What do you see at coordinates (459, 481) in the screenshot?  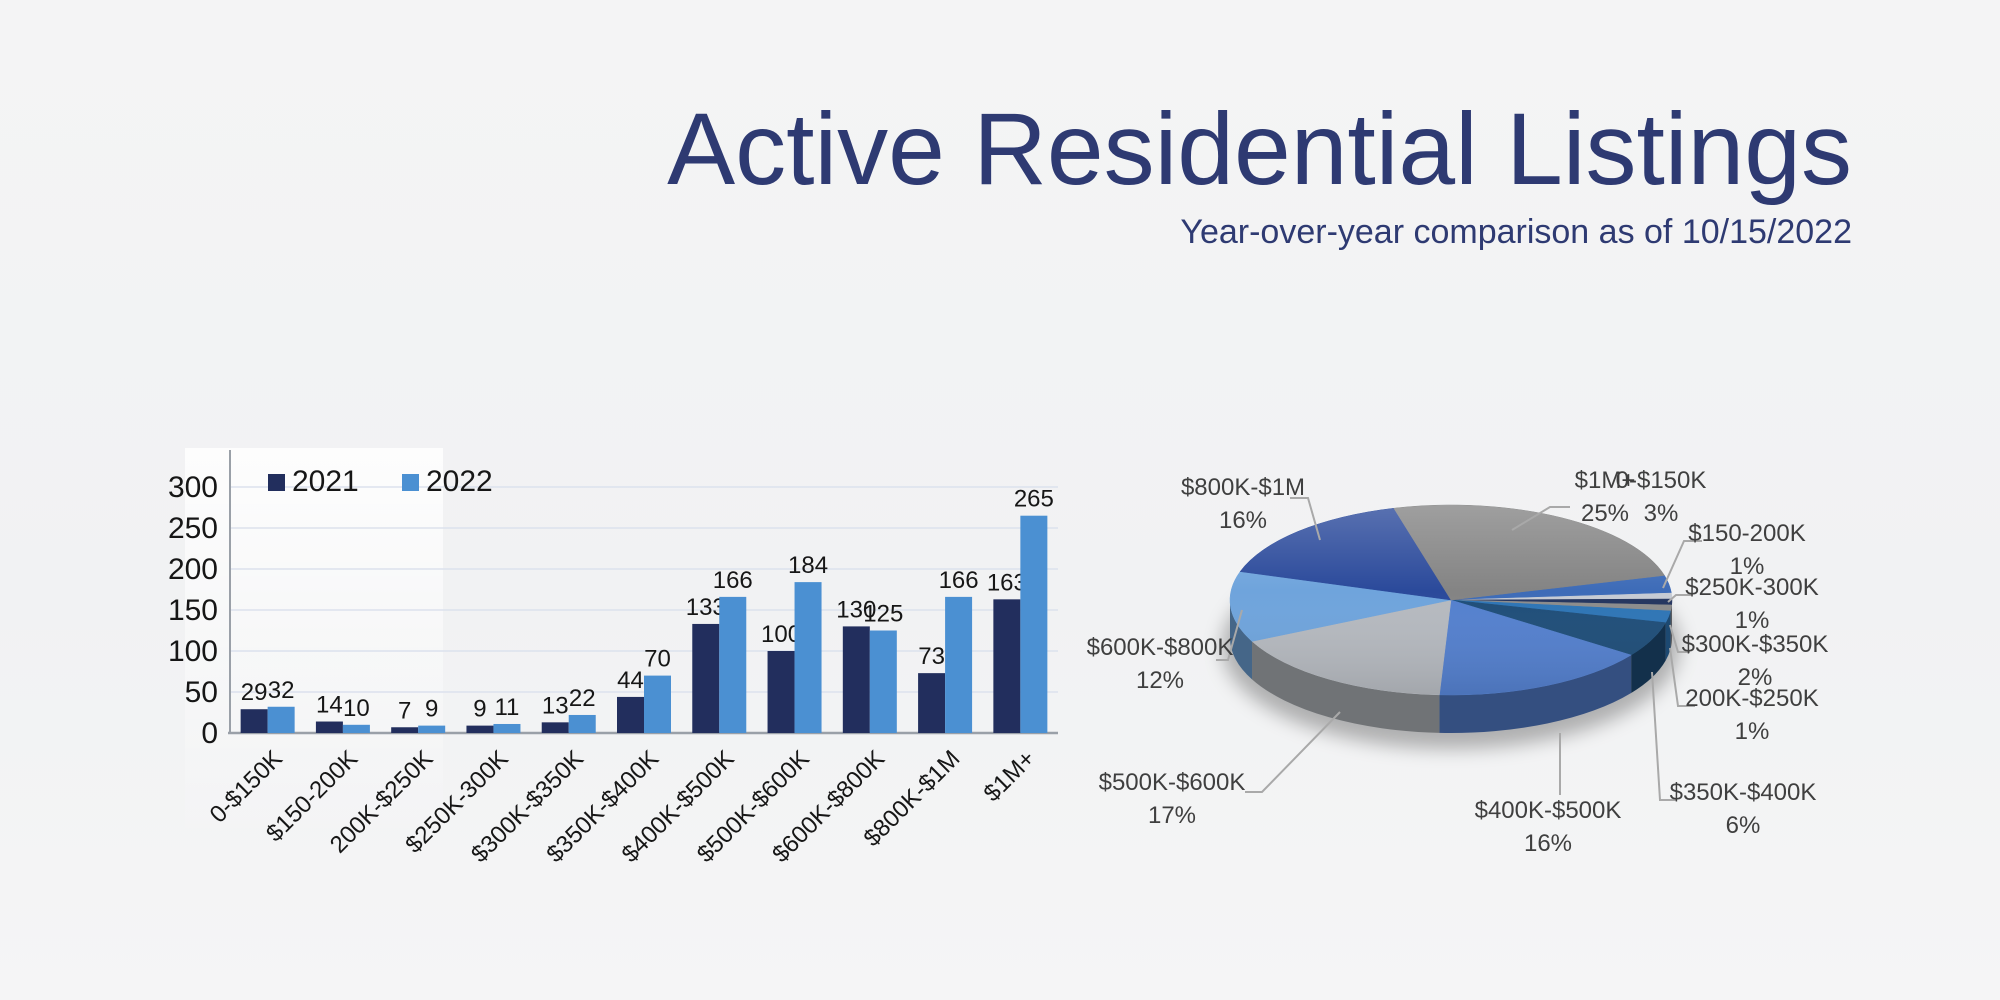 I see `legend-label-2022: 2022` at bounding box center [459, 481].